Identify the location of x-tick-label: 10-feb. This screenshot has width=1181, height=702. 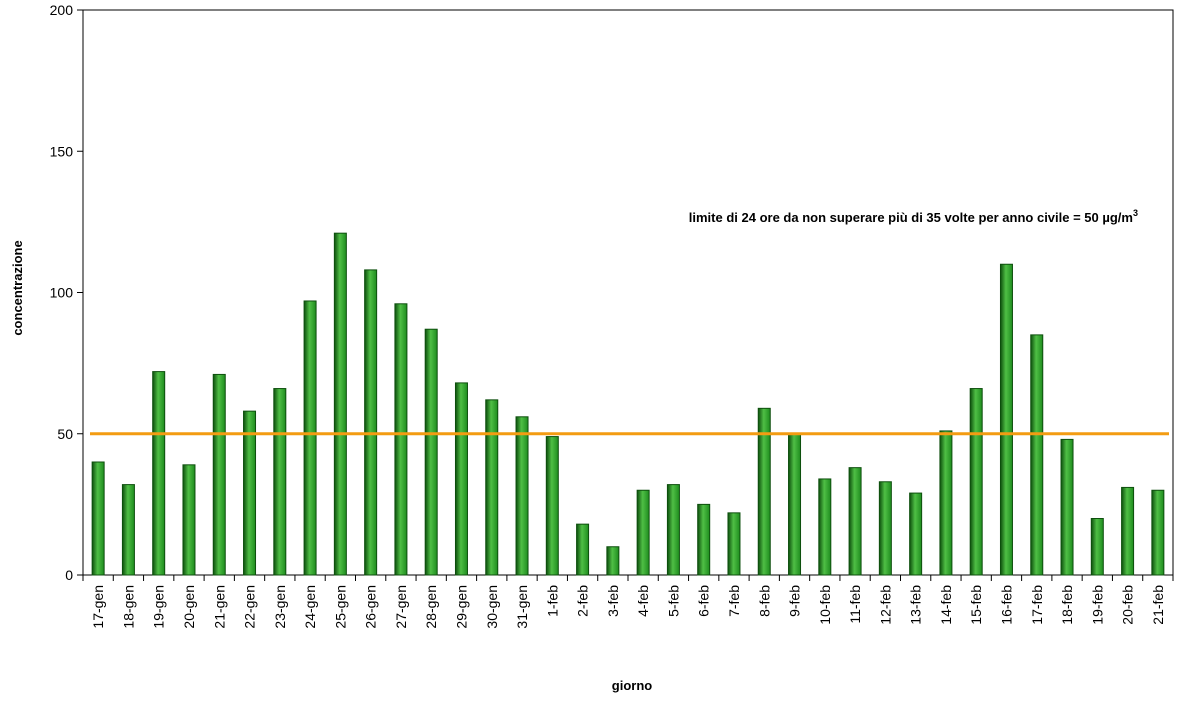
(825, 605).